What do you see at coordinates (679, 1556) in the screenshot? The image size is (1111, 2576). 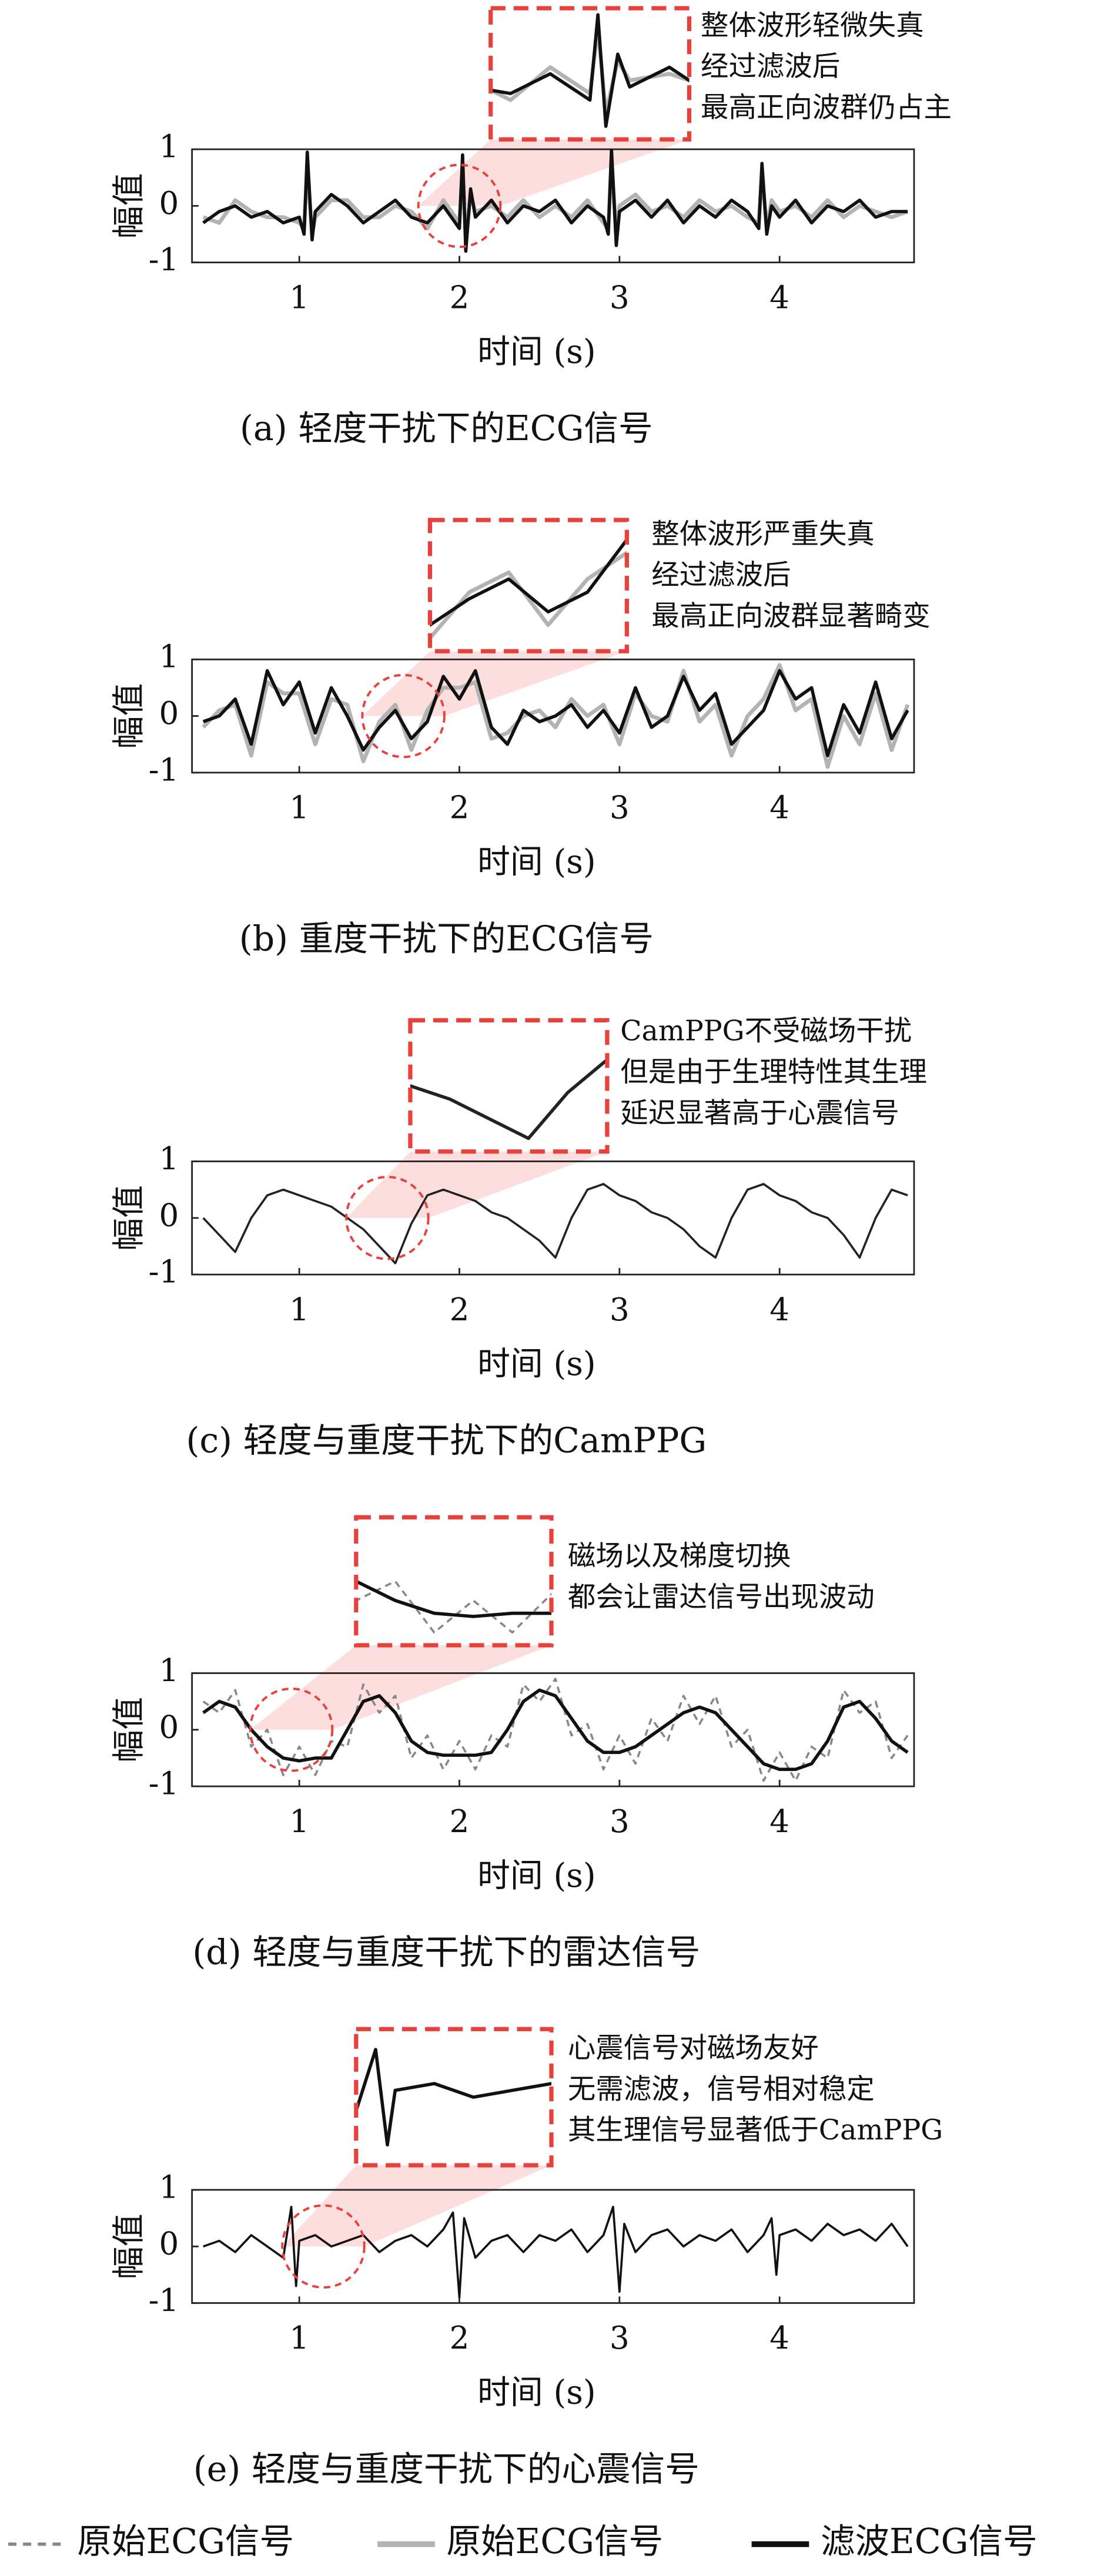 I see `annotation: 磁场以及梯度切换` at bounding box center [679, 1556].